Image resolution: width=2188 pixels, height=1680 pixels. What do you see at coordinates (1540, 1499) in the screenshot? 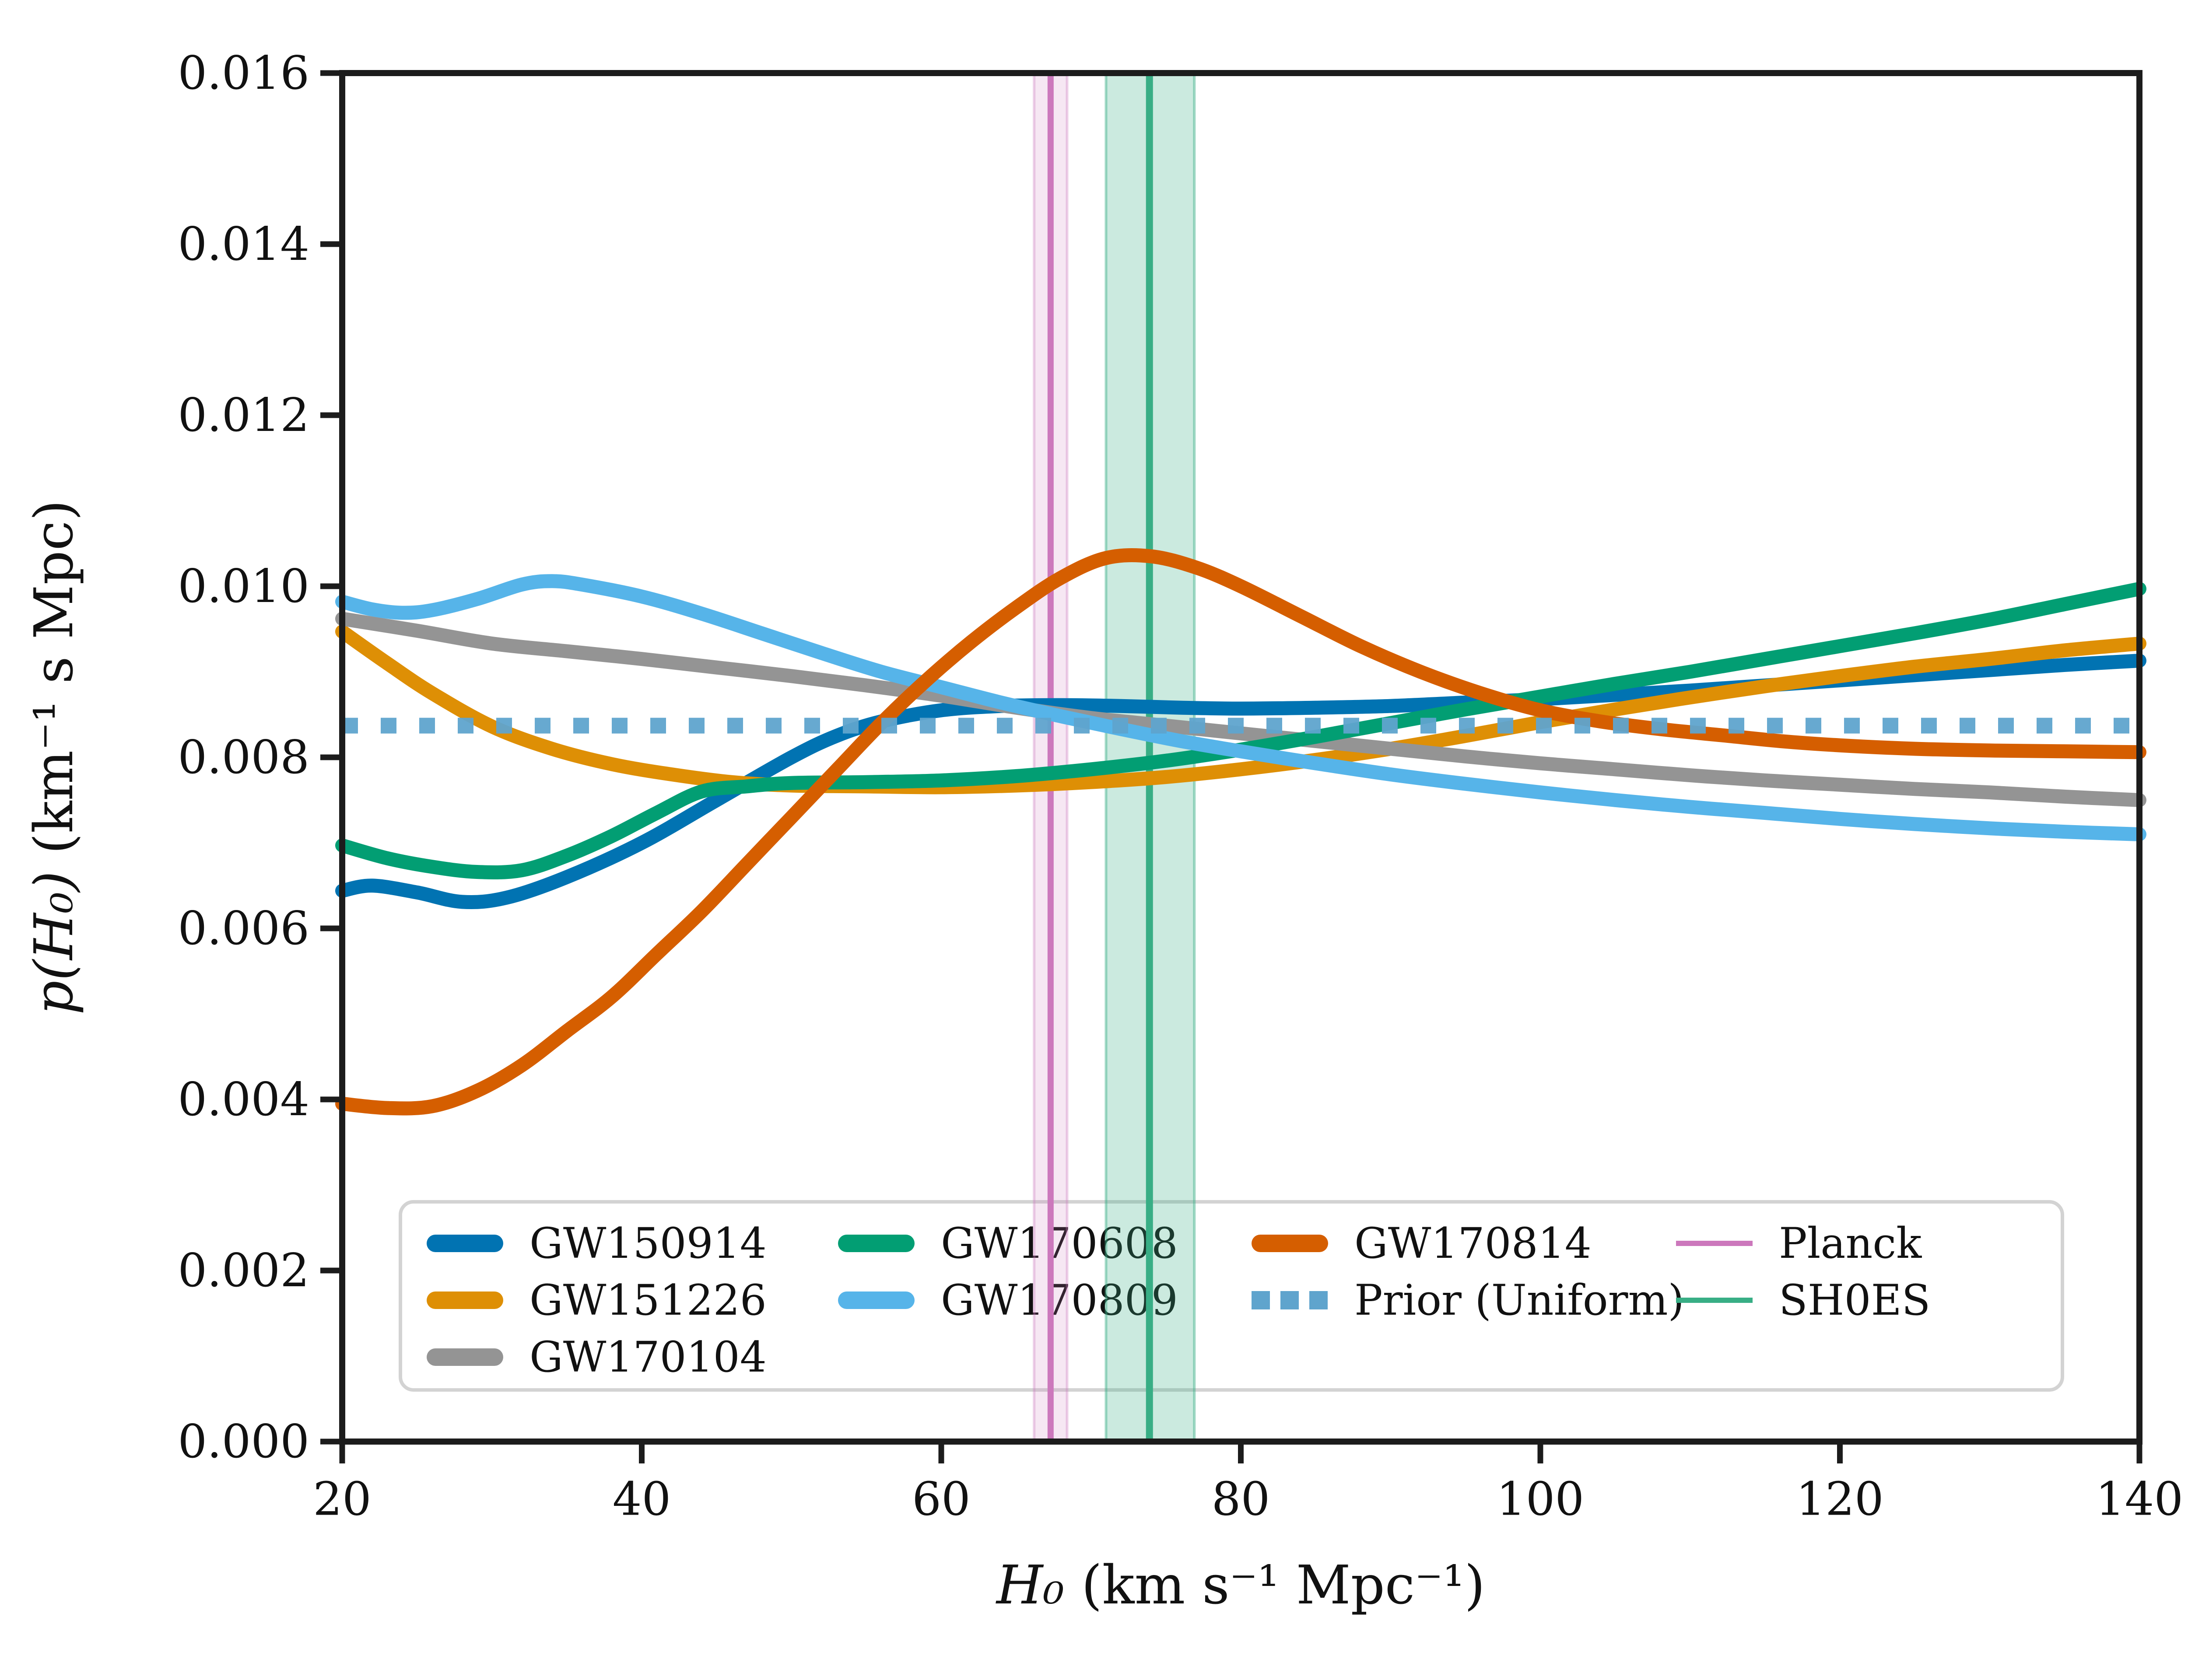
I see `x-tick-label: 100` at bounding box center [1540, 1499].